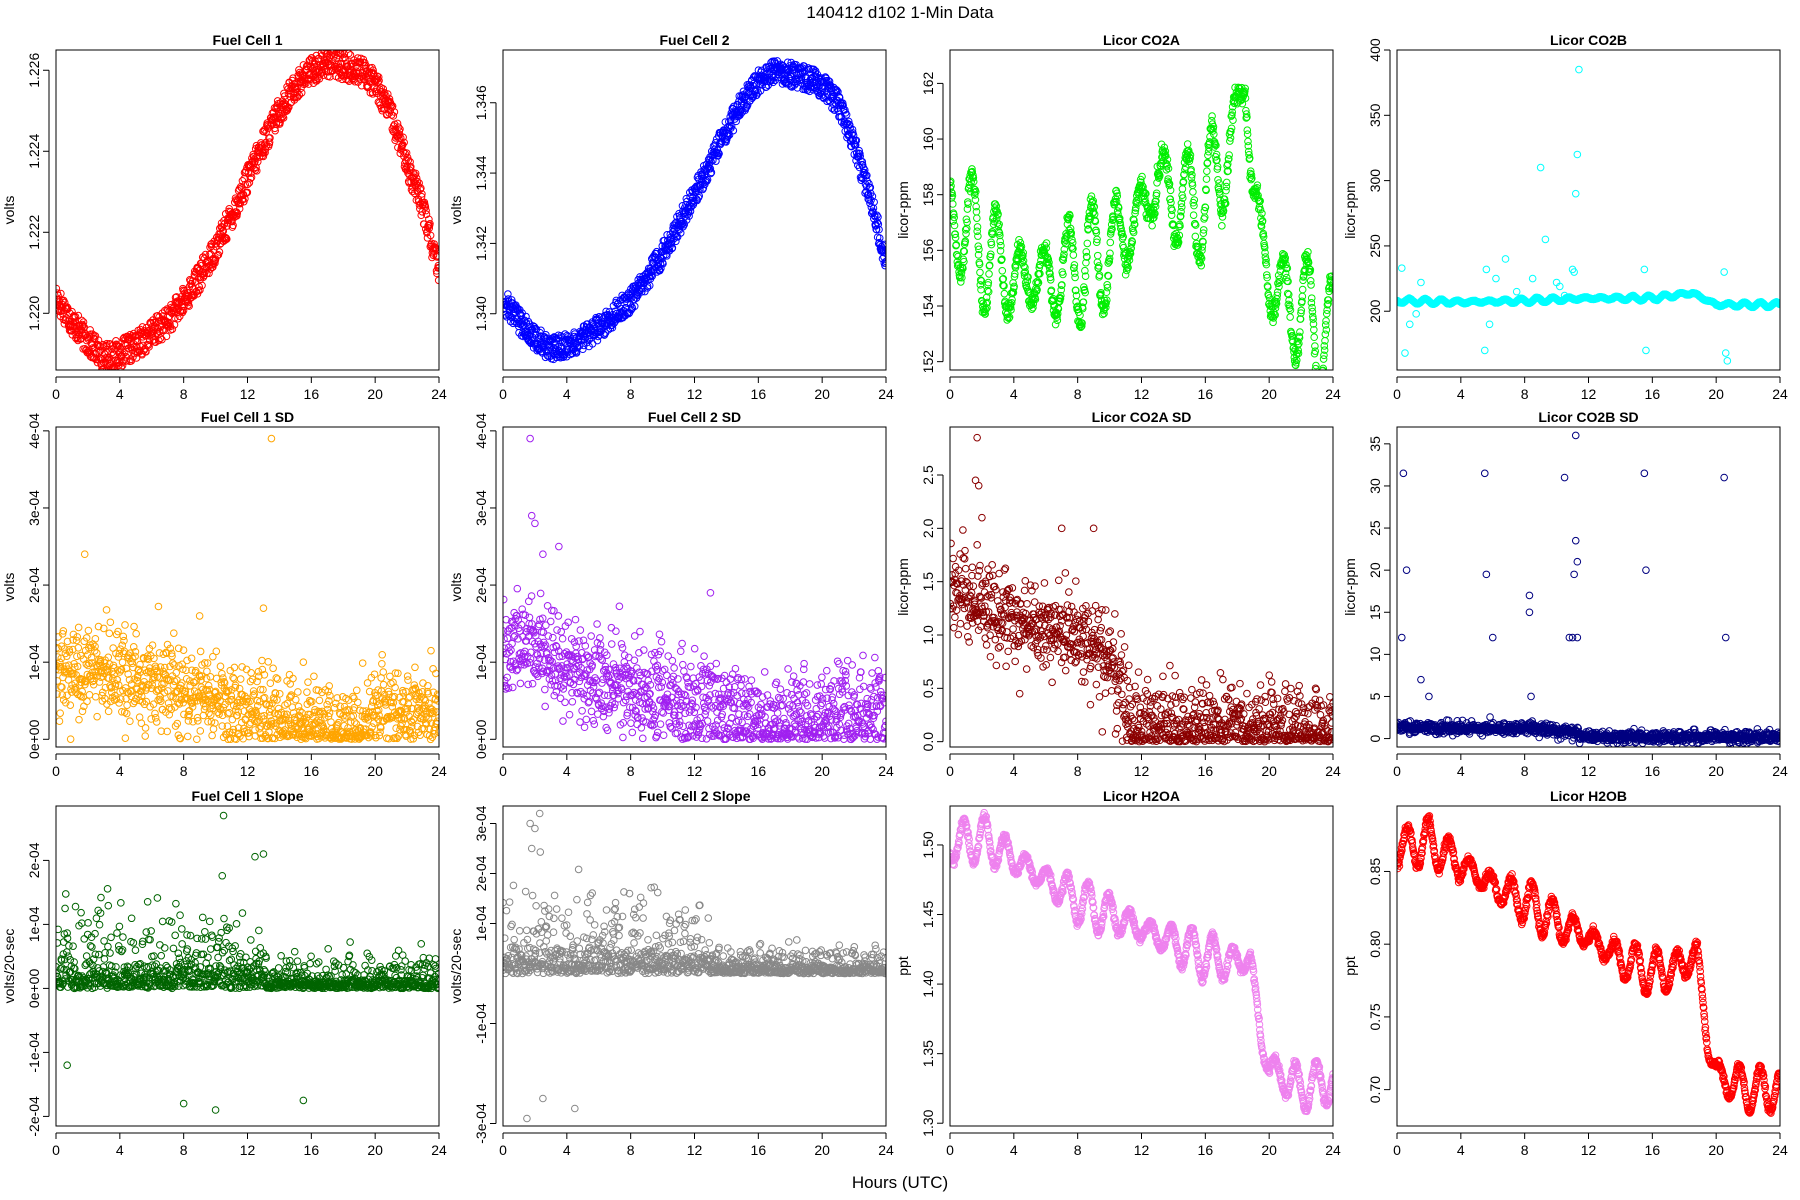 The image size is (1800, 1200). Describe the element at coordinates (900, 1182) in the screenshot. I see `figure-x-axis-label: Hours (UTC)` at that location.